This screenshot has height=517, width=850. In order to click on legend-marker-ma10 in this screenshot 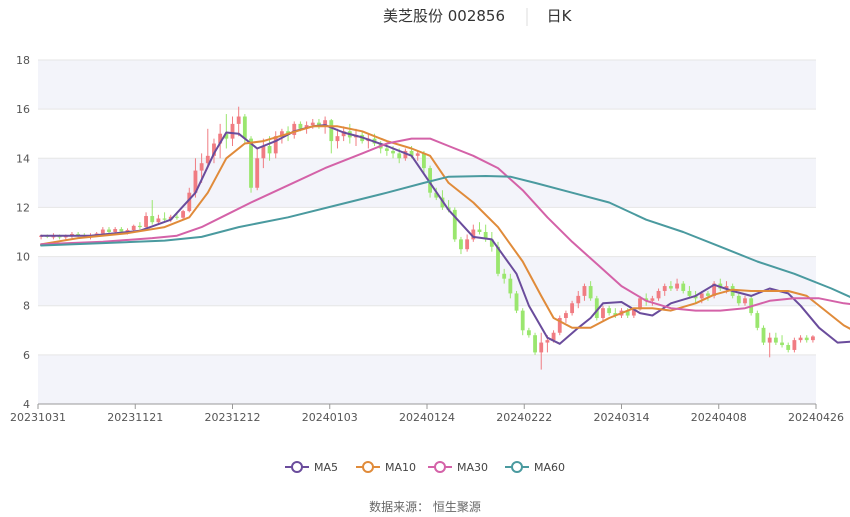, I will do `click(368, 467)`.